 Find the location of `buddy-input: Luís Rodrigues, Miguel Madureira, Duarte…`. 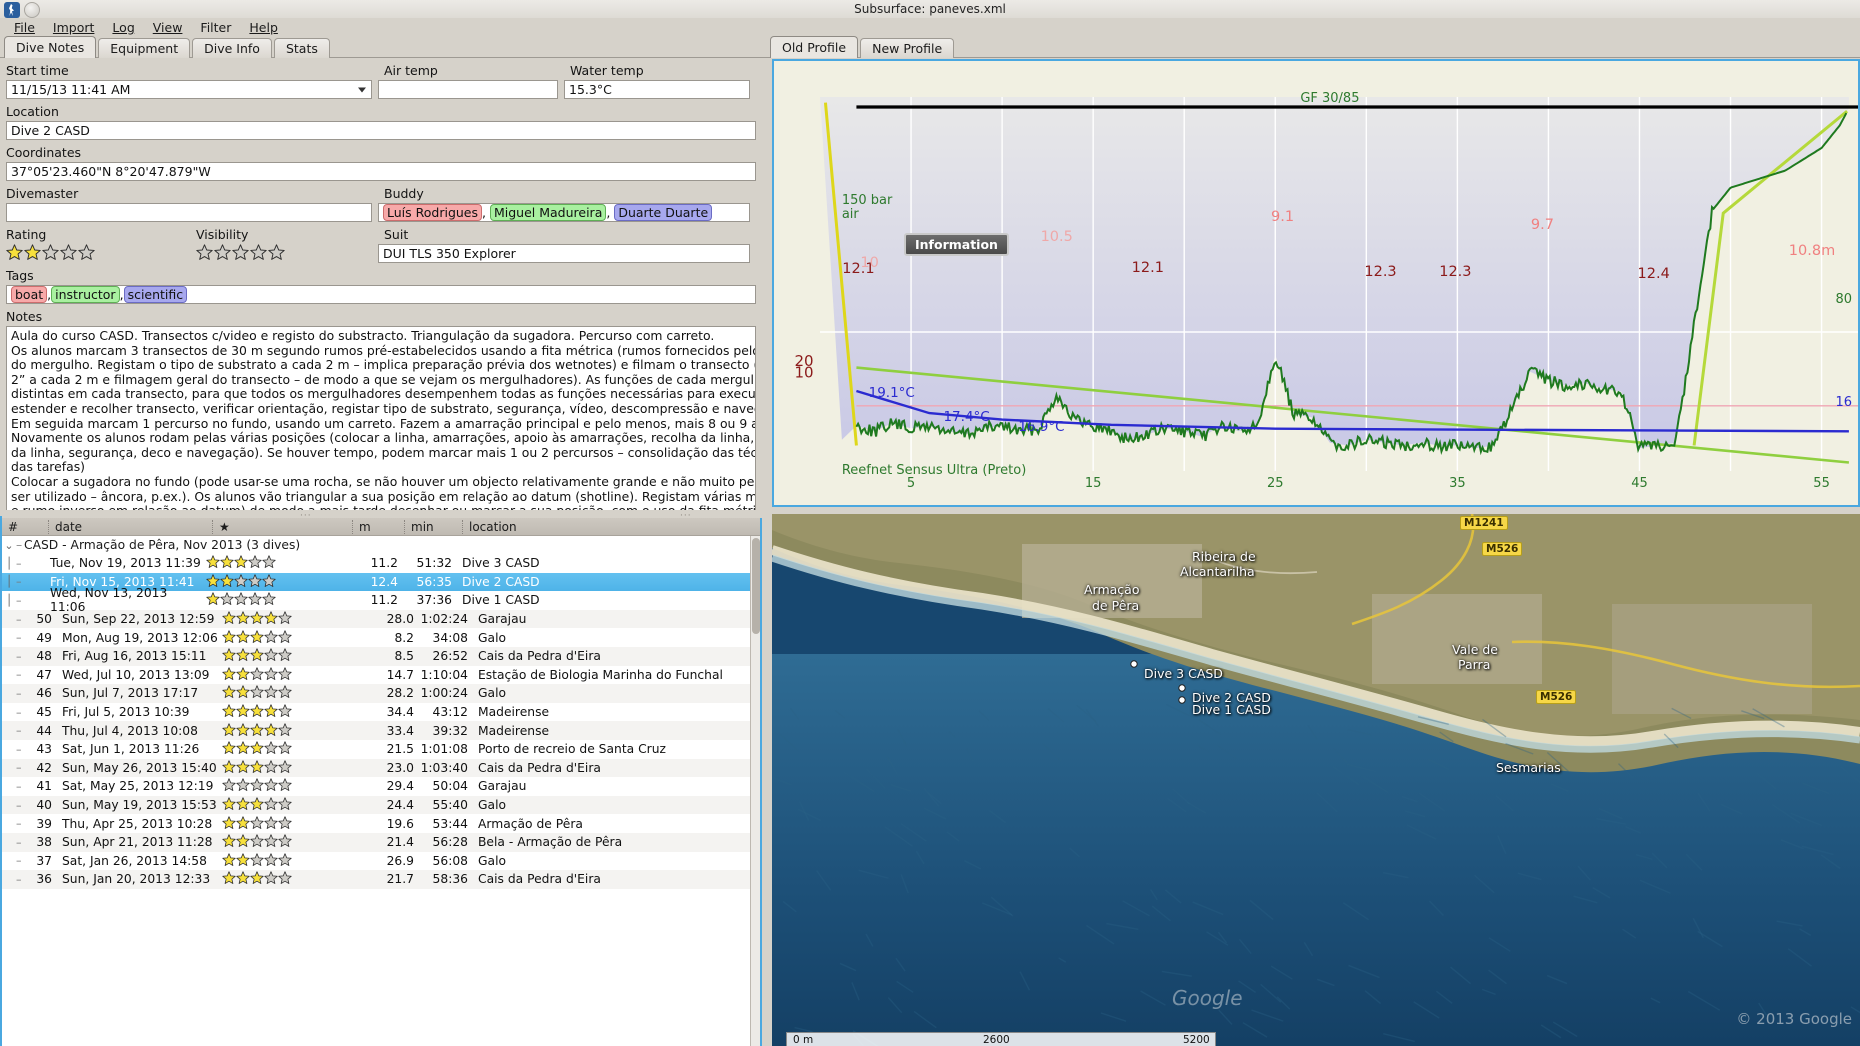

buddy-input: Luís Rodrigues, Miguel Madureira, Duarte… is located at coordinates (564, 212).